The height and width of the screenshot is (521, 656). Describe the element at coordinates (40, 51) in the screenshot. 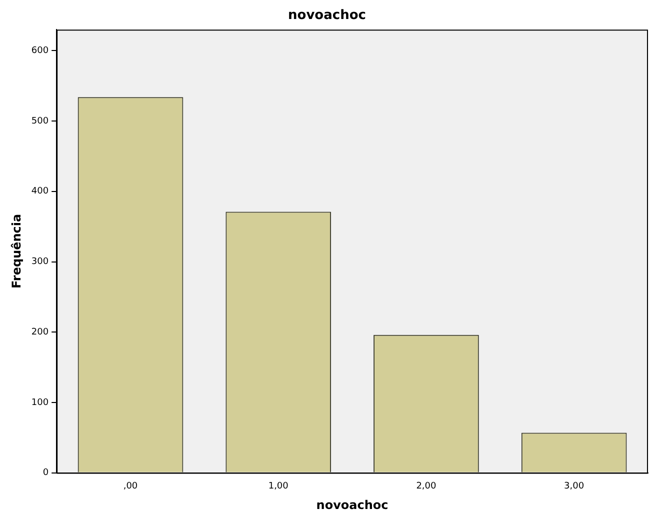

I see `y-tick-label: 600` at that location.